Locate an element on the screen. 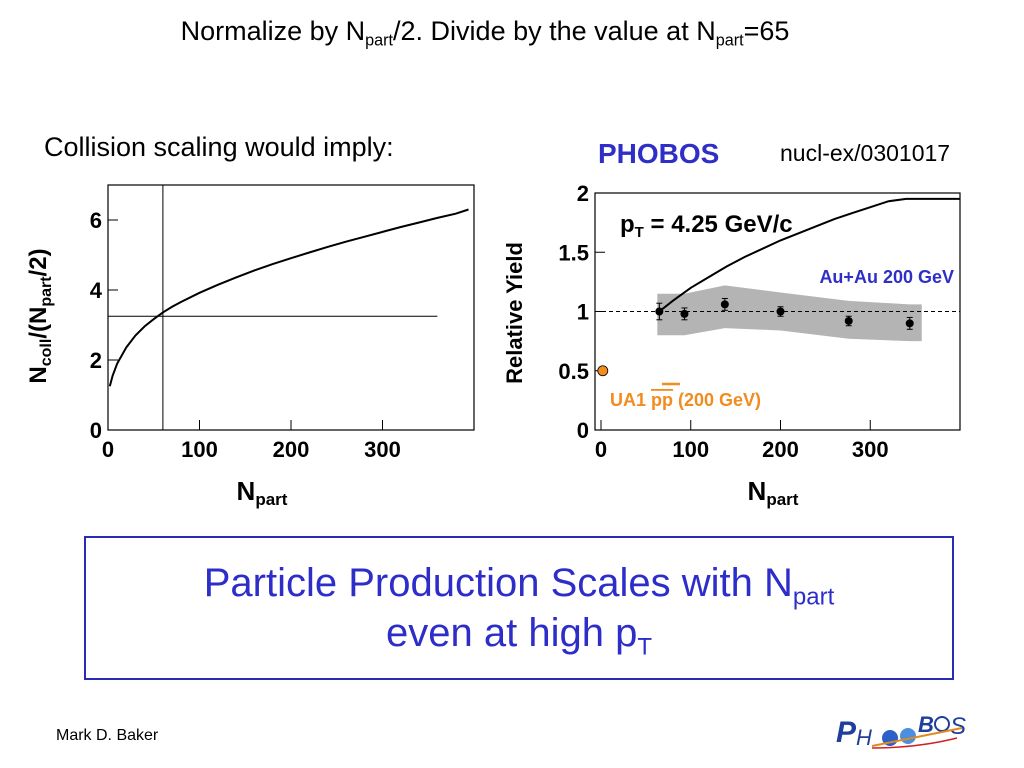 The width and height of the screenshot is (1024, 768). left-x-tick-label: 100 is located at coordinates (199, 449).